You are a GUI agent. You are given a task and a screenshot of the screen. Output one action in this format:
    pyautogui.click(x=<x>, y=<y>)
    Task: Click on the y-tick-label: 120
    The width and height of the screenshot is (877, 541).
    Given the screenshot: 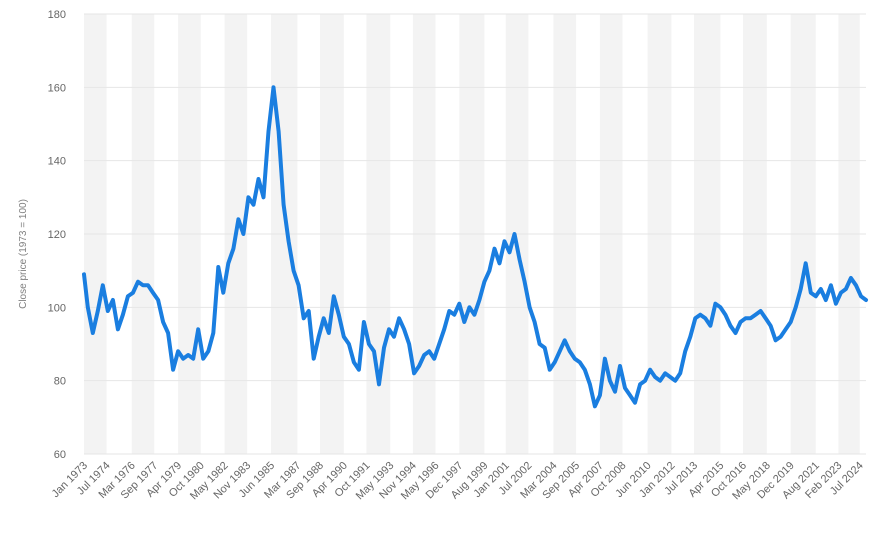 What is the action you would take?
    pyautogui.click(x=57, y=235)
    